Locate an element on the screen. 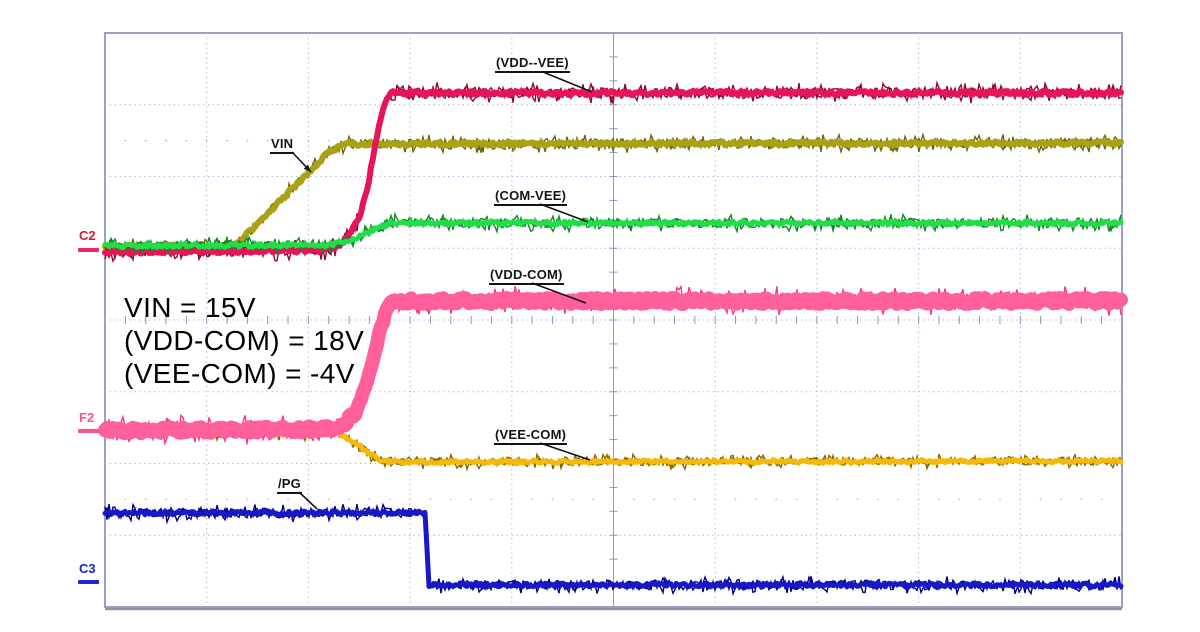 The height and width of the screenshot is (632, 1200). channel-marker-label: F2 is located at coordinates (87, 417).